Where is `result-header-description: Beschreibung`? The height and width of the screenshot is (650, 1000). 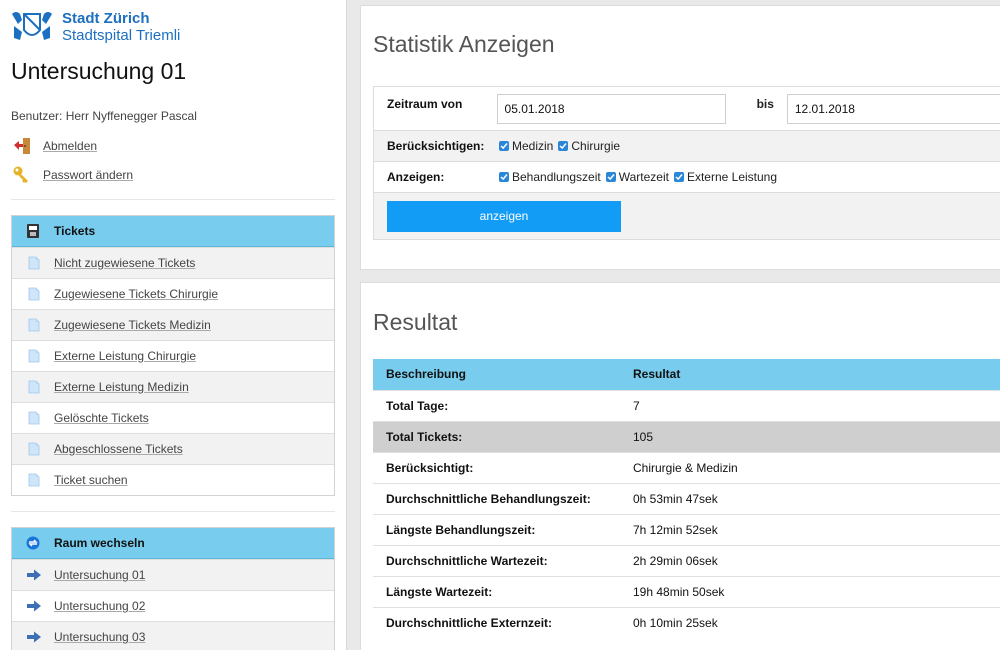
result-header-description: Beschreibung is located at coordinates (503, 374).